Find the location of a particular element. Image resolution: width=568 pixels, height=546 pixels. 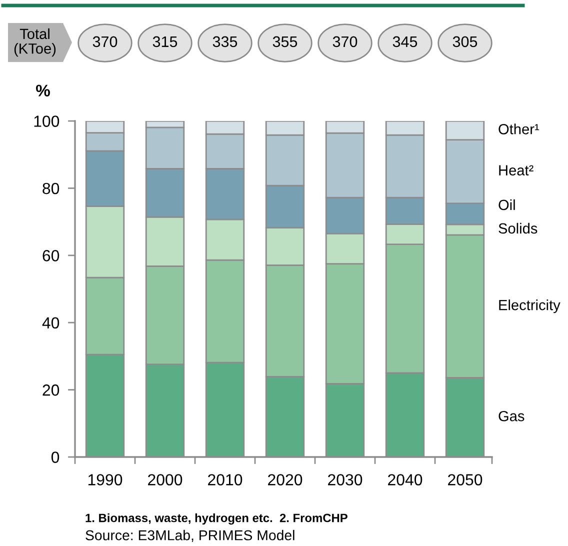

x-tick-label: 1990 is located at coordinates (105, 480).